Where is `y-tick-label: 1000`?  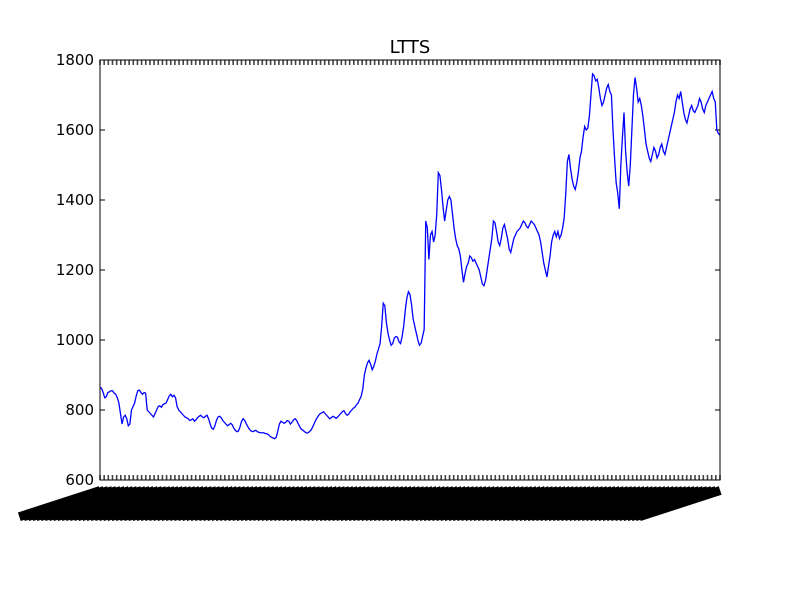 y-tick-label: 1000 is located at coordinates (75, 340).